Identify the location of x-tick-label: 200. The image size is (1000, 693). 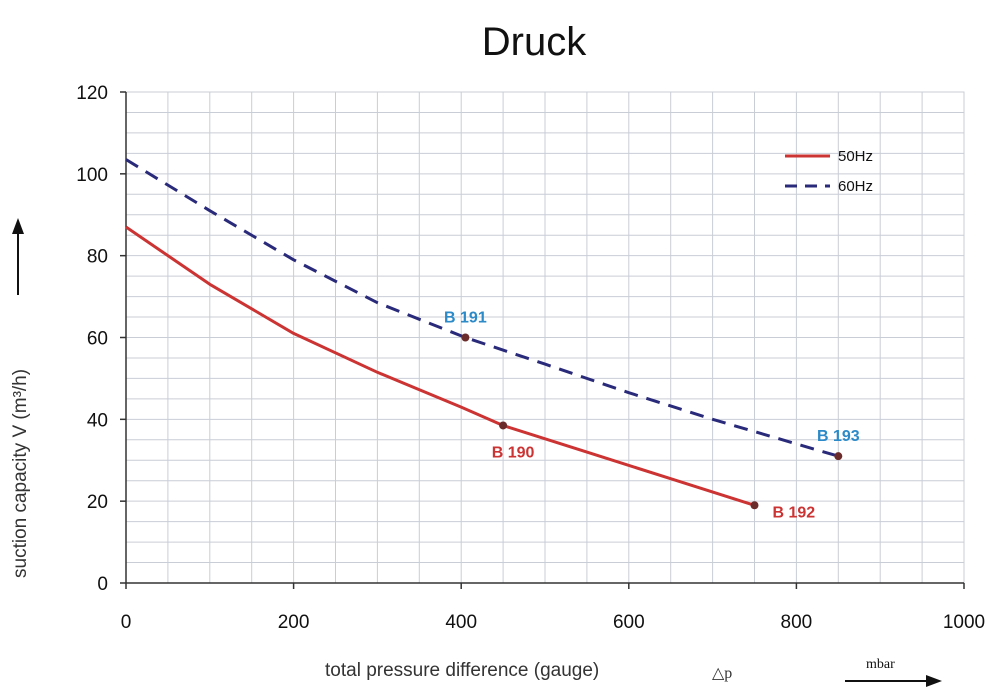
(294, 622).